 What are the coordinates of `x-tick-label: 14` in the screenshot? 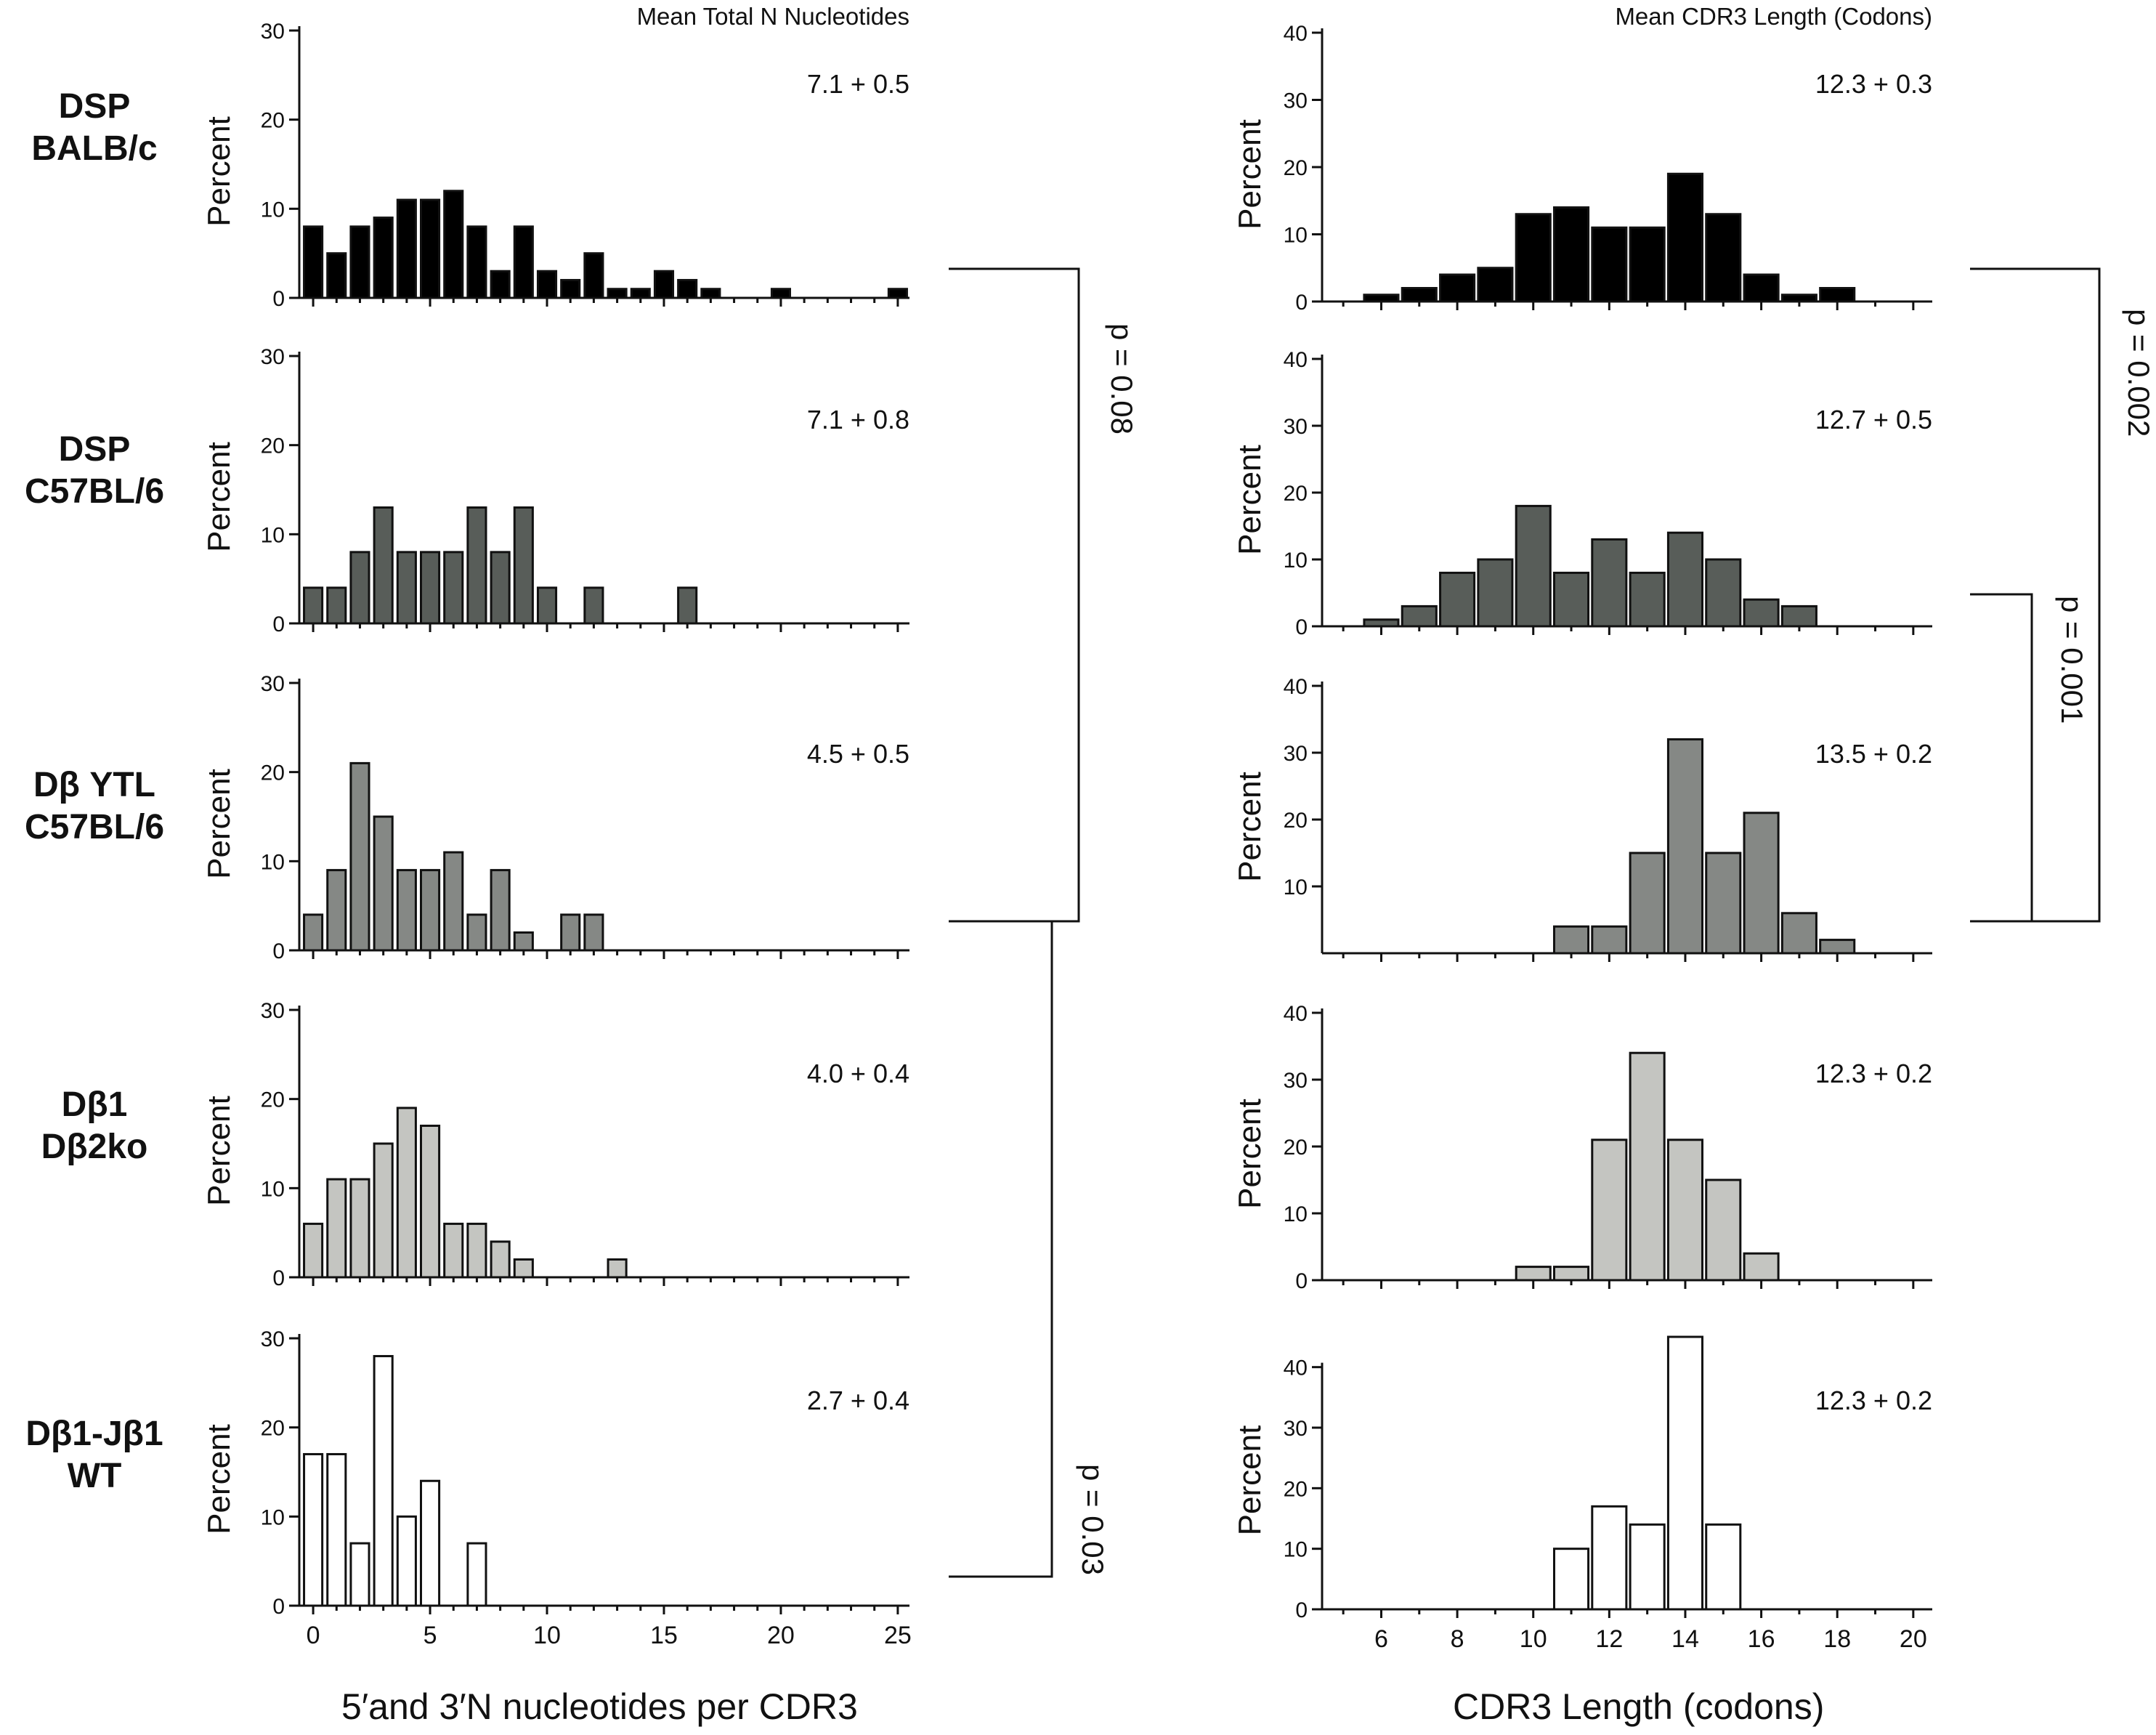 It's located at (1685, 1639).